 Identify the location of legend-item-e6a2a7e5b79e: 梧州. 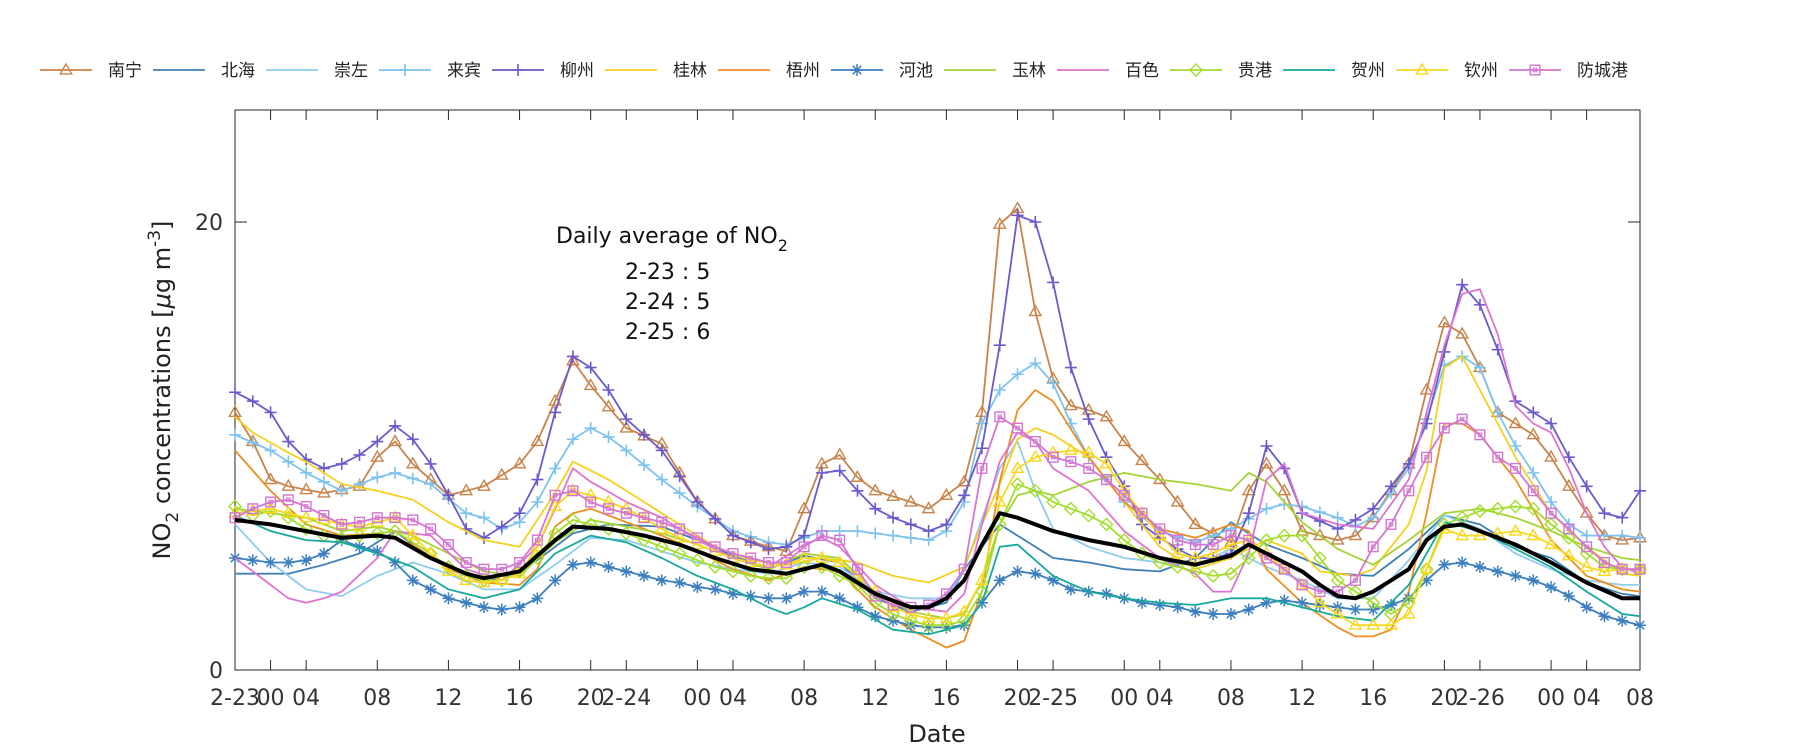
(769, 71).